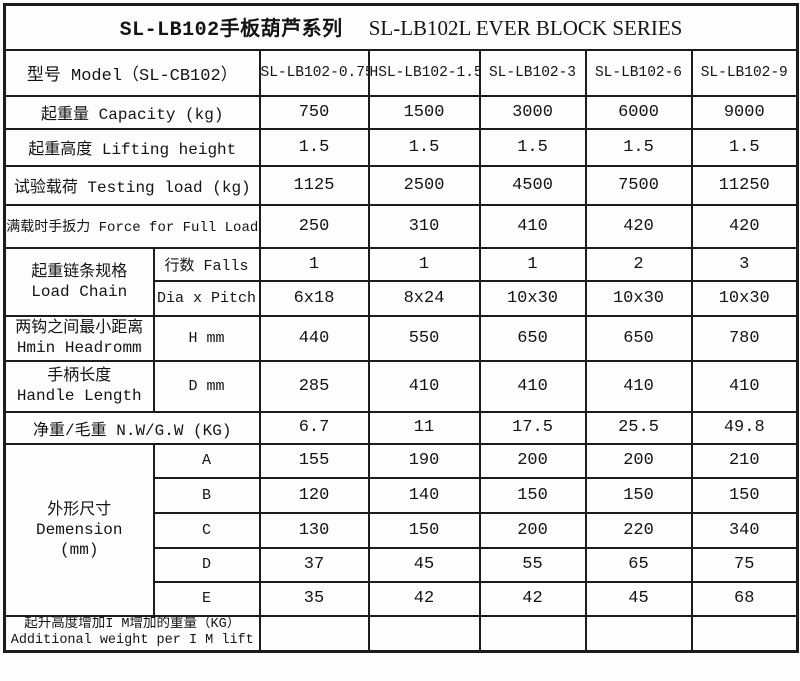 The width and height of the screenshot is (800, 681). Describe the element at coordinates (206, 386) in the screenshot. I see `sub-label-d-mm: D mm` at that location.